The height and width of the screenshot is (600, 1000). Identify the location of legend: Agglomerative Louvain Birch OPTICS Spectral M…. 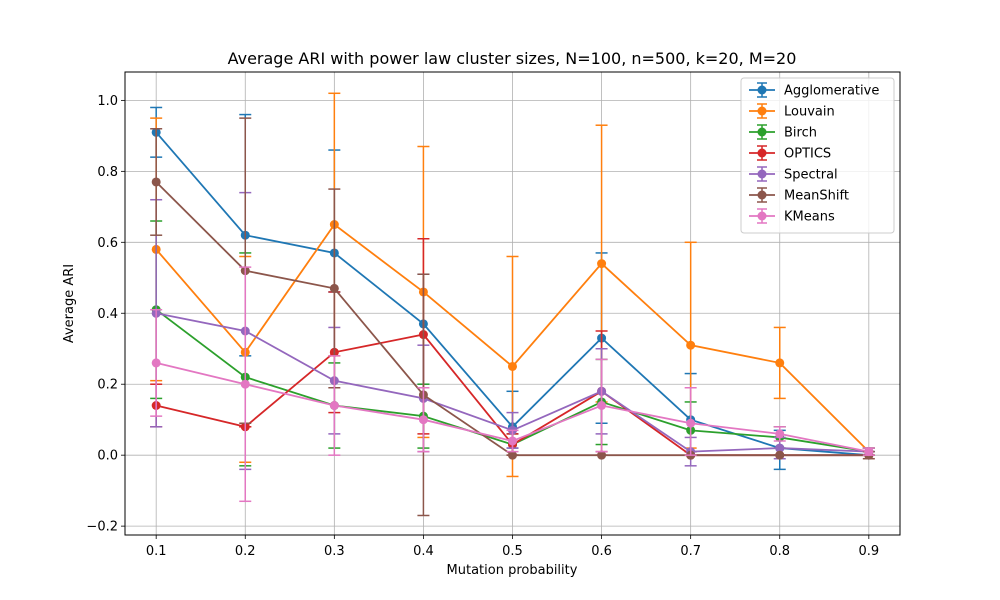
(817, 155).